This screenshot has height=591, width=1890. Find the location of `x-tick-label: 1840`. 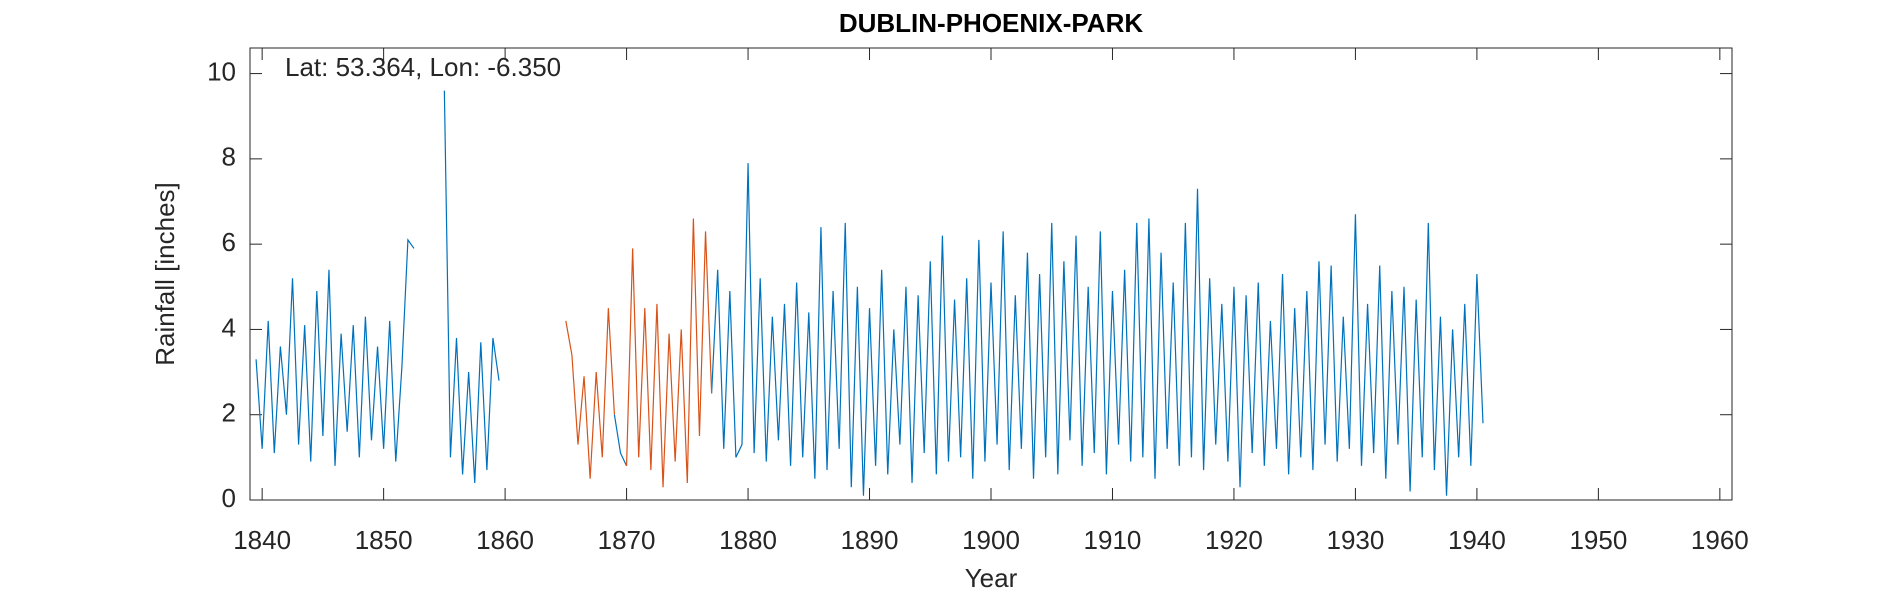

x-tick-label: 1840 is located at coordinates (262, 540).